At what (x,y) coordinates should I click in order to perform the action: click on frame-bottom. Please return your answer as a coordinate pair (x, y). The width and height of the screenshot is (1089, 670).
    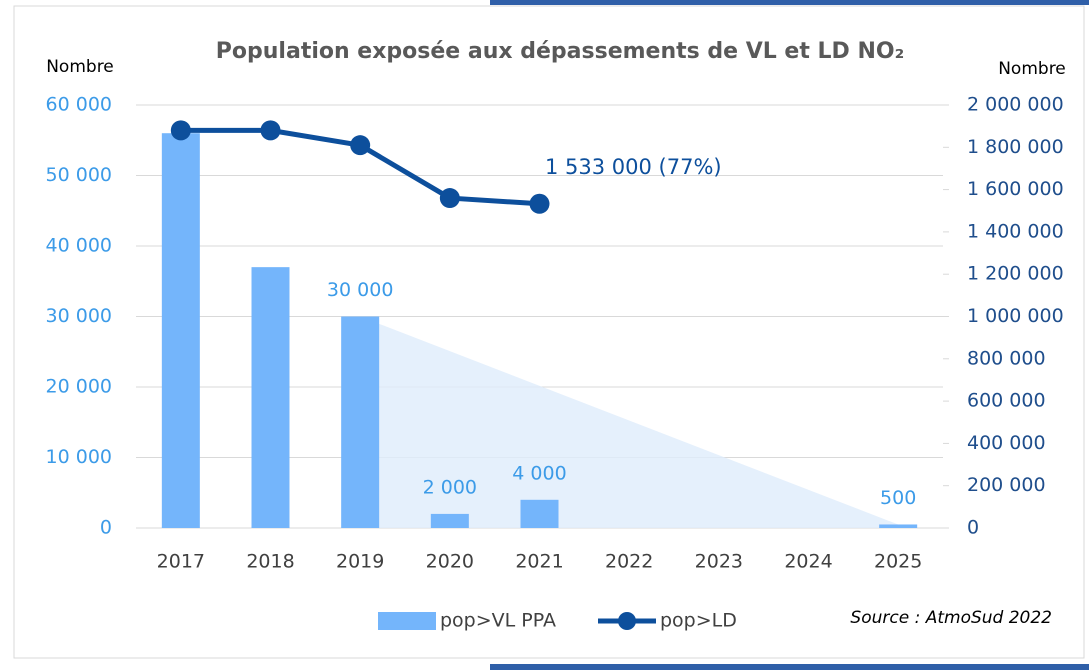
    Looking at the image, I should click on (789, 667).